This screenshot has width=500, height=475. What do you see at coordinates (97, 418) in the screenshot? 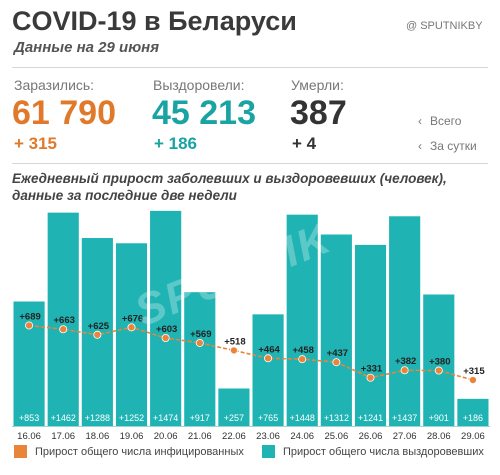
I see `data-label-recovered: +1288` at bounding box center [97, 418].